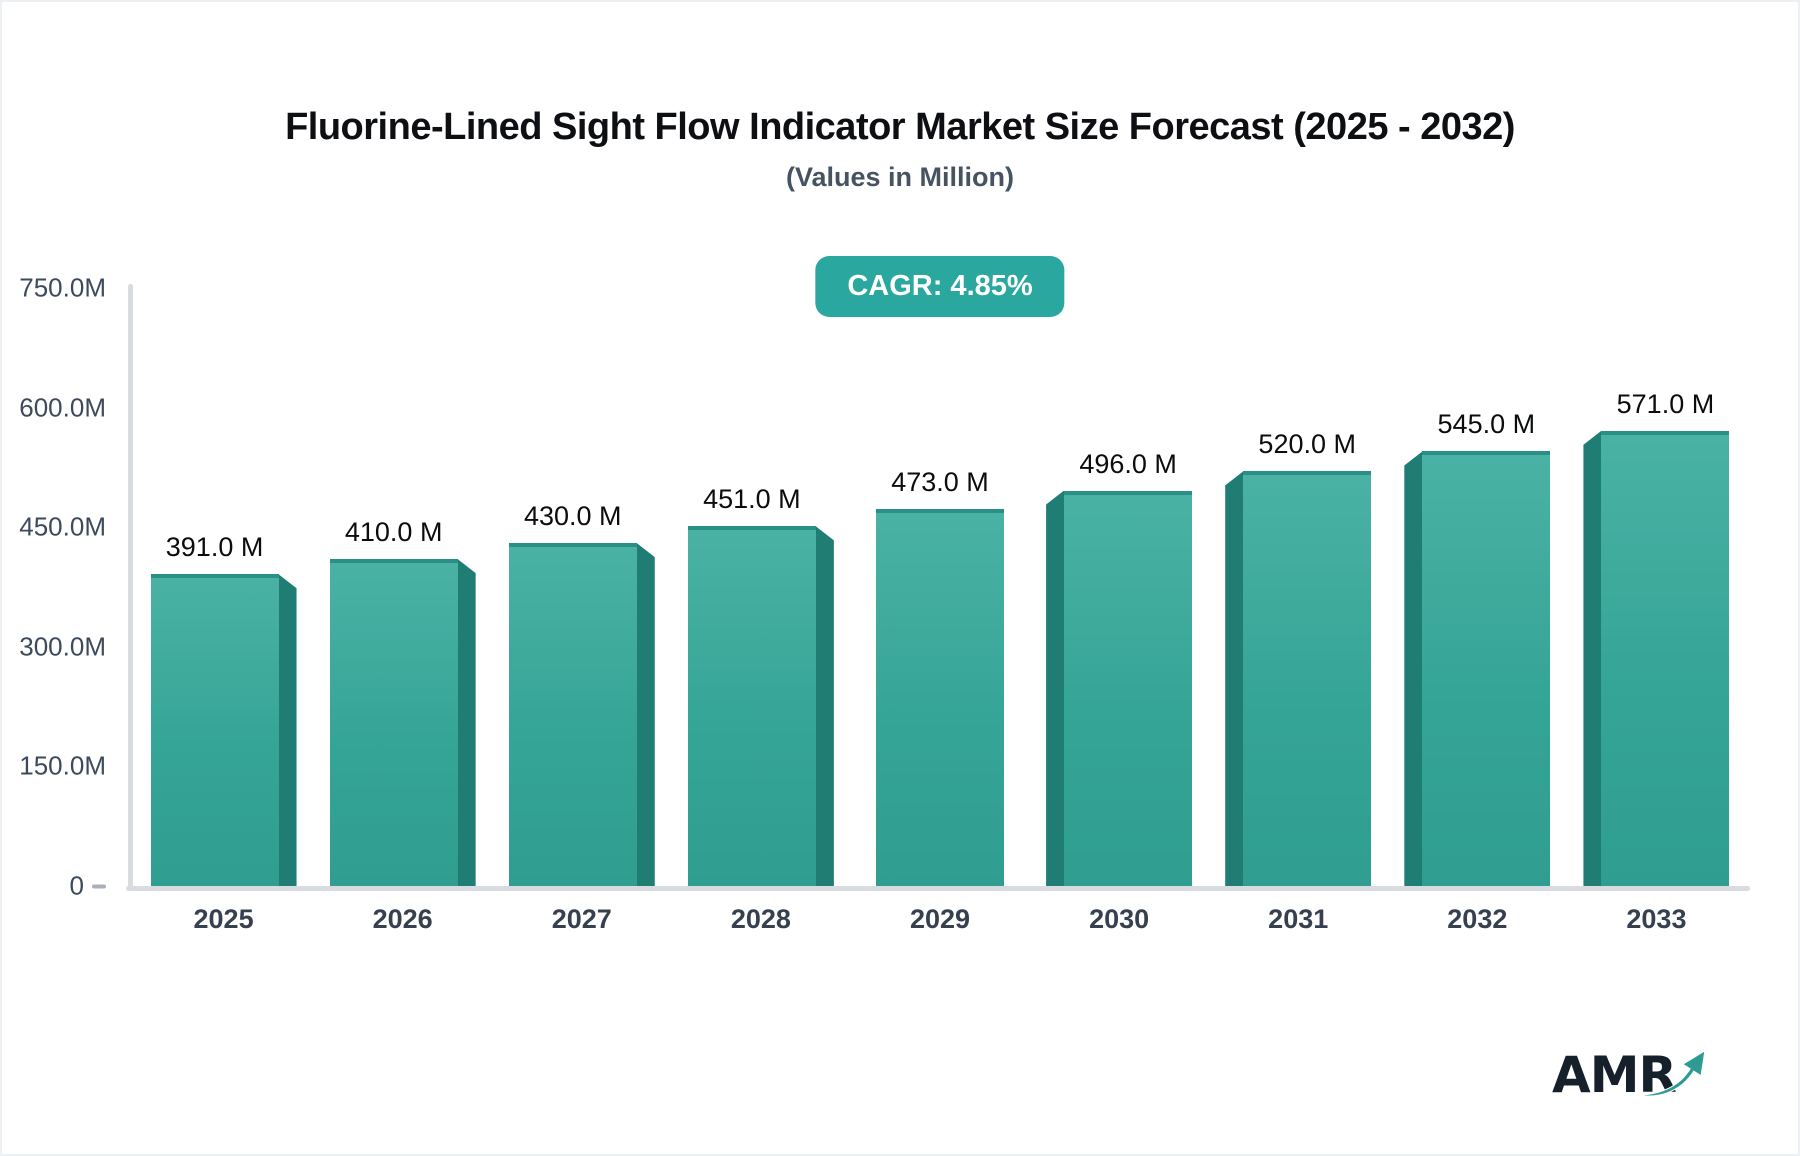 This screenshot has height=1156, width=1800. I want to click on y-axis-tick: 450.0M, so click(62, 527).